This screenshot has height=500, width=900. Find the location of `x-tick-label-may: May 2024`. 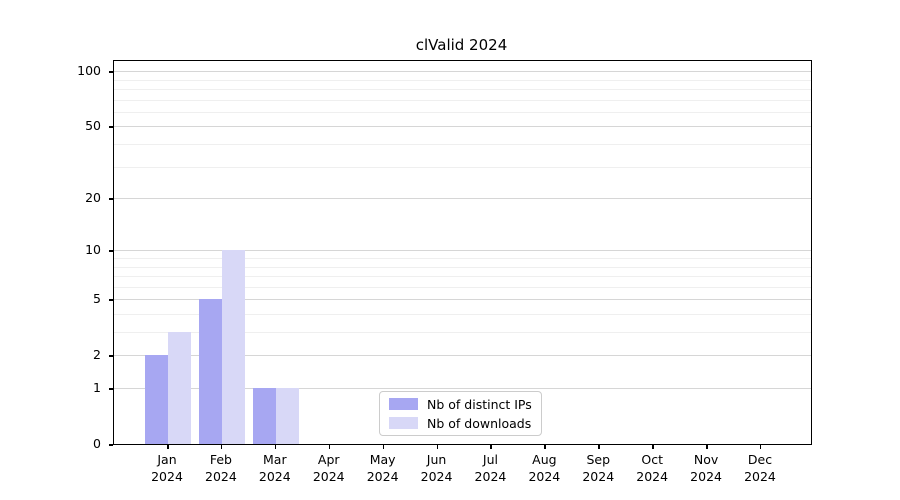

x-tick-label-may: May 2024 is located at coordinates (382, 468).